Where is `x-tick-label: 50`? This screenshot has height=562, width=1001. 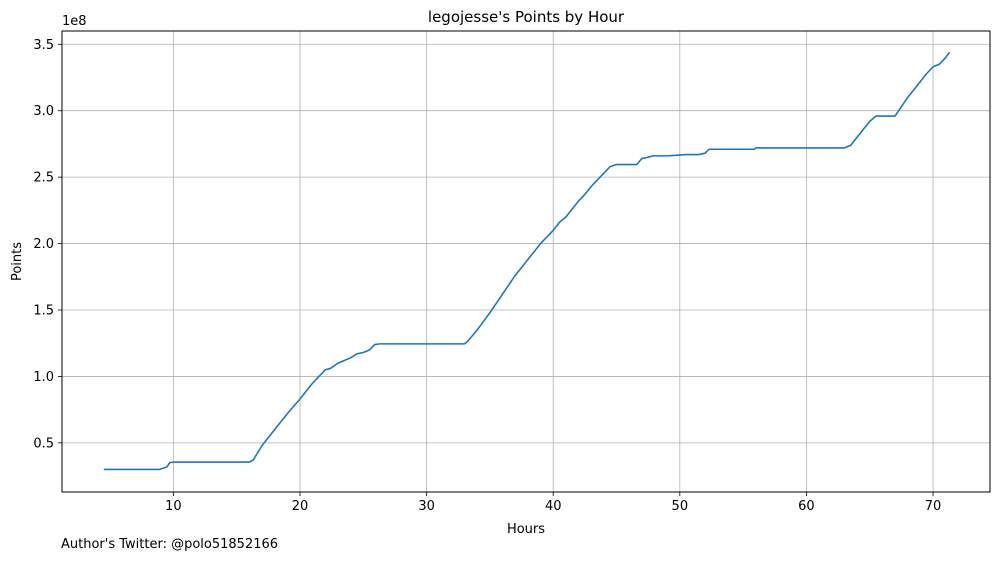 x-tick-label: 50 is located at coordinates (680, 506).